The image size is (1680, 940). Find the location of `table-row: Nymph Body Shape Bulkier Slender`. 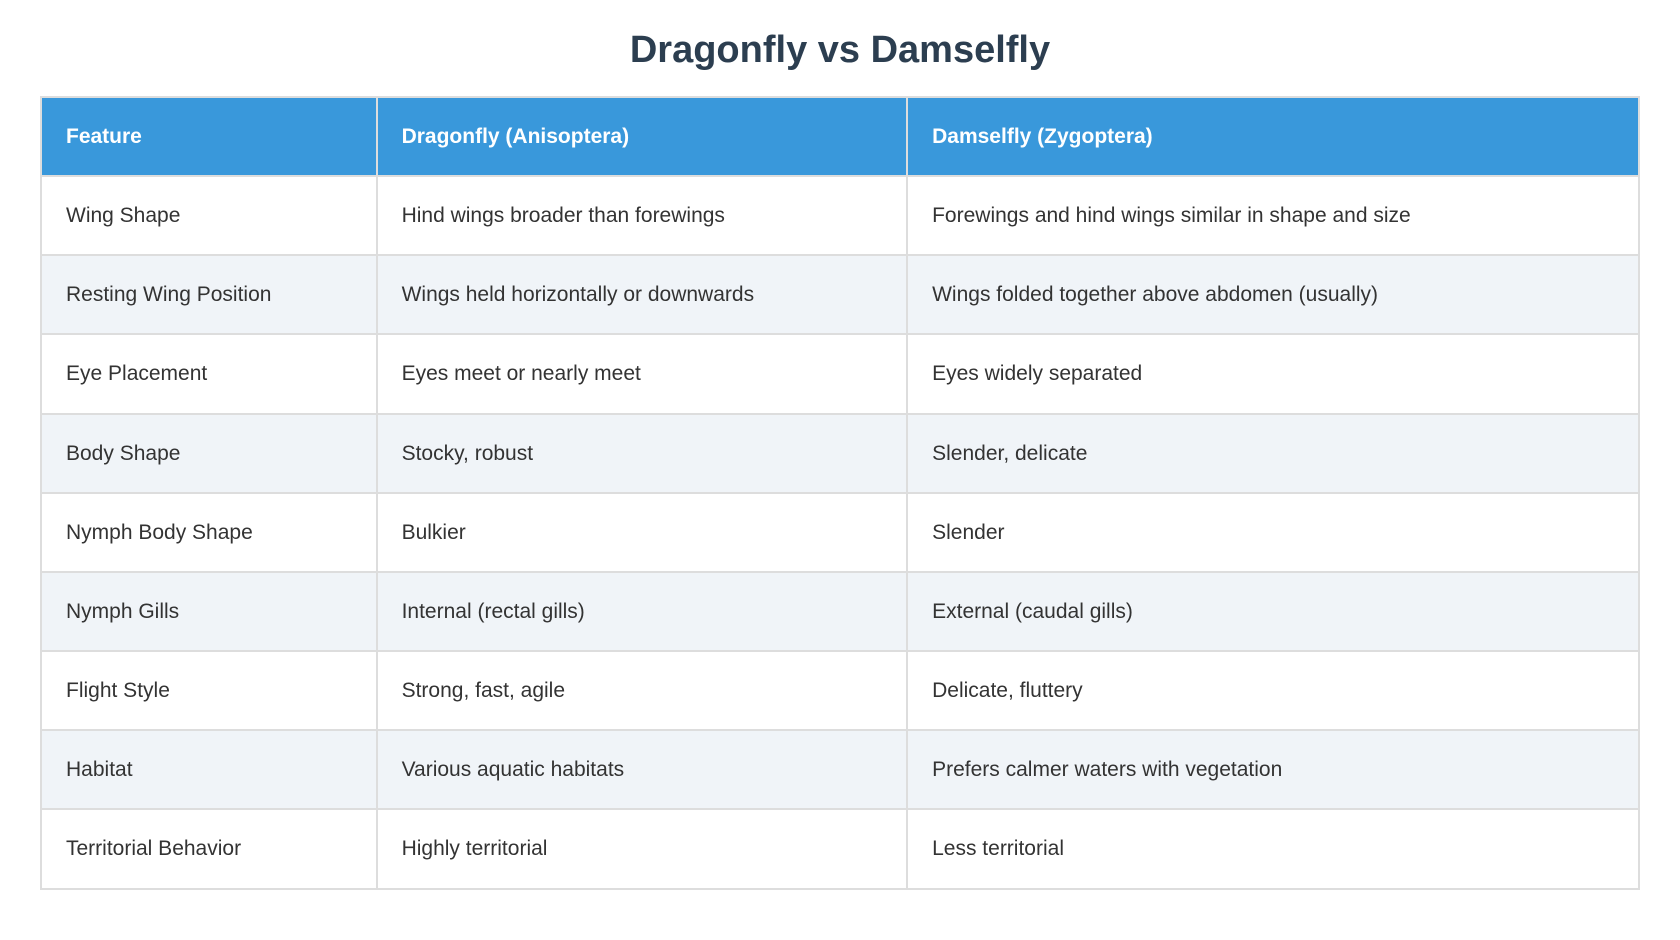

table-row: Nymph Body Shape Bulkier Slender is located at coordinates (840, 532).